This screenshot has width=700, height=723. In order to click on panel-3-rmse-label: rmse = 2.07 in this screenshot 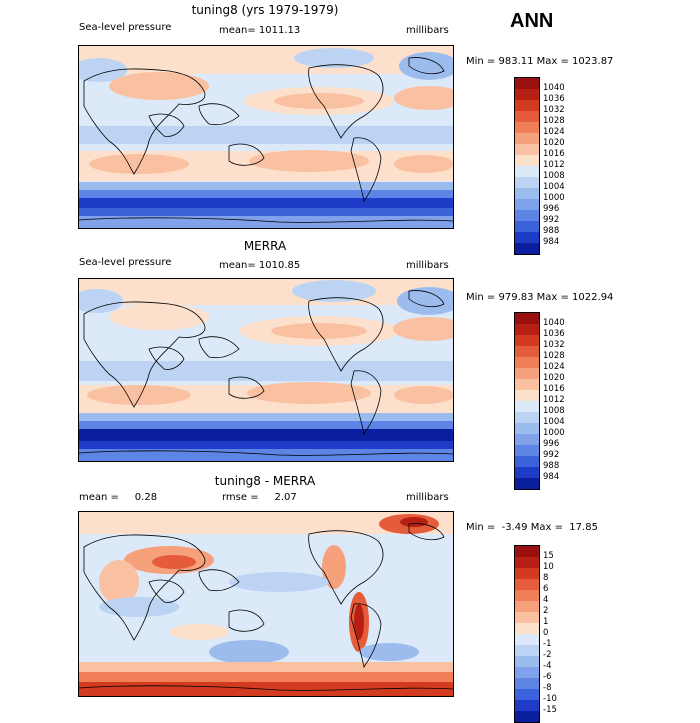, I will do `click(259, 497)`.